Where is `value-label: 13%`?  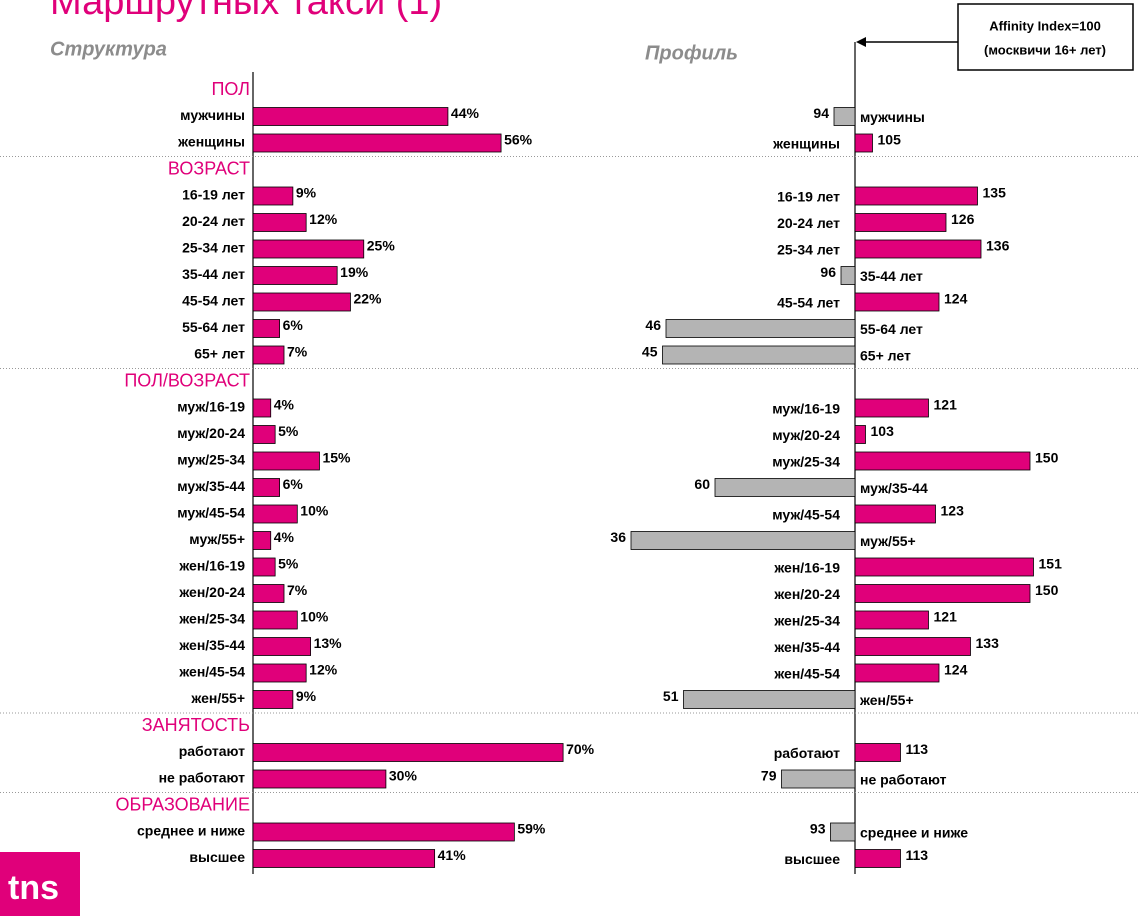
value-label: 13% is located at coordinates (328, 643).